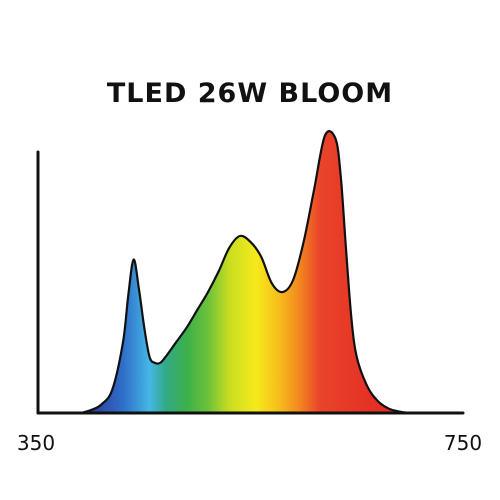 This screenshot has height=500, width=500. What do you see at coordinates (249, 443) in the screenshot?
I see `x-tick-labels: 350 750` at bounding box center [249, 443].